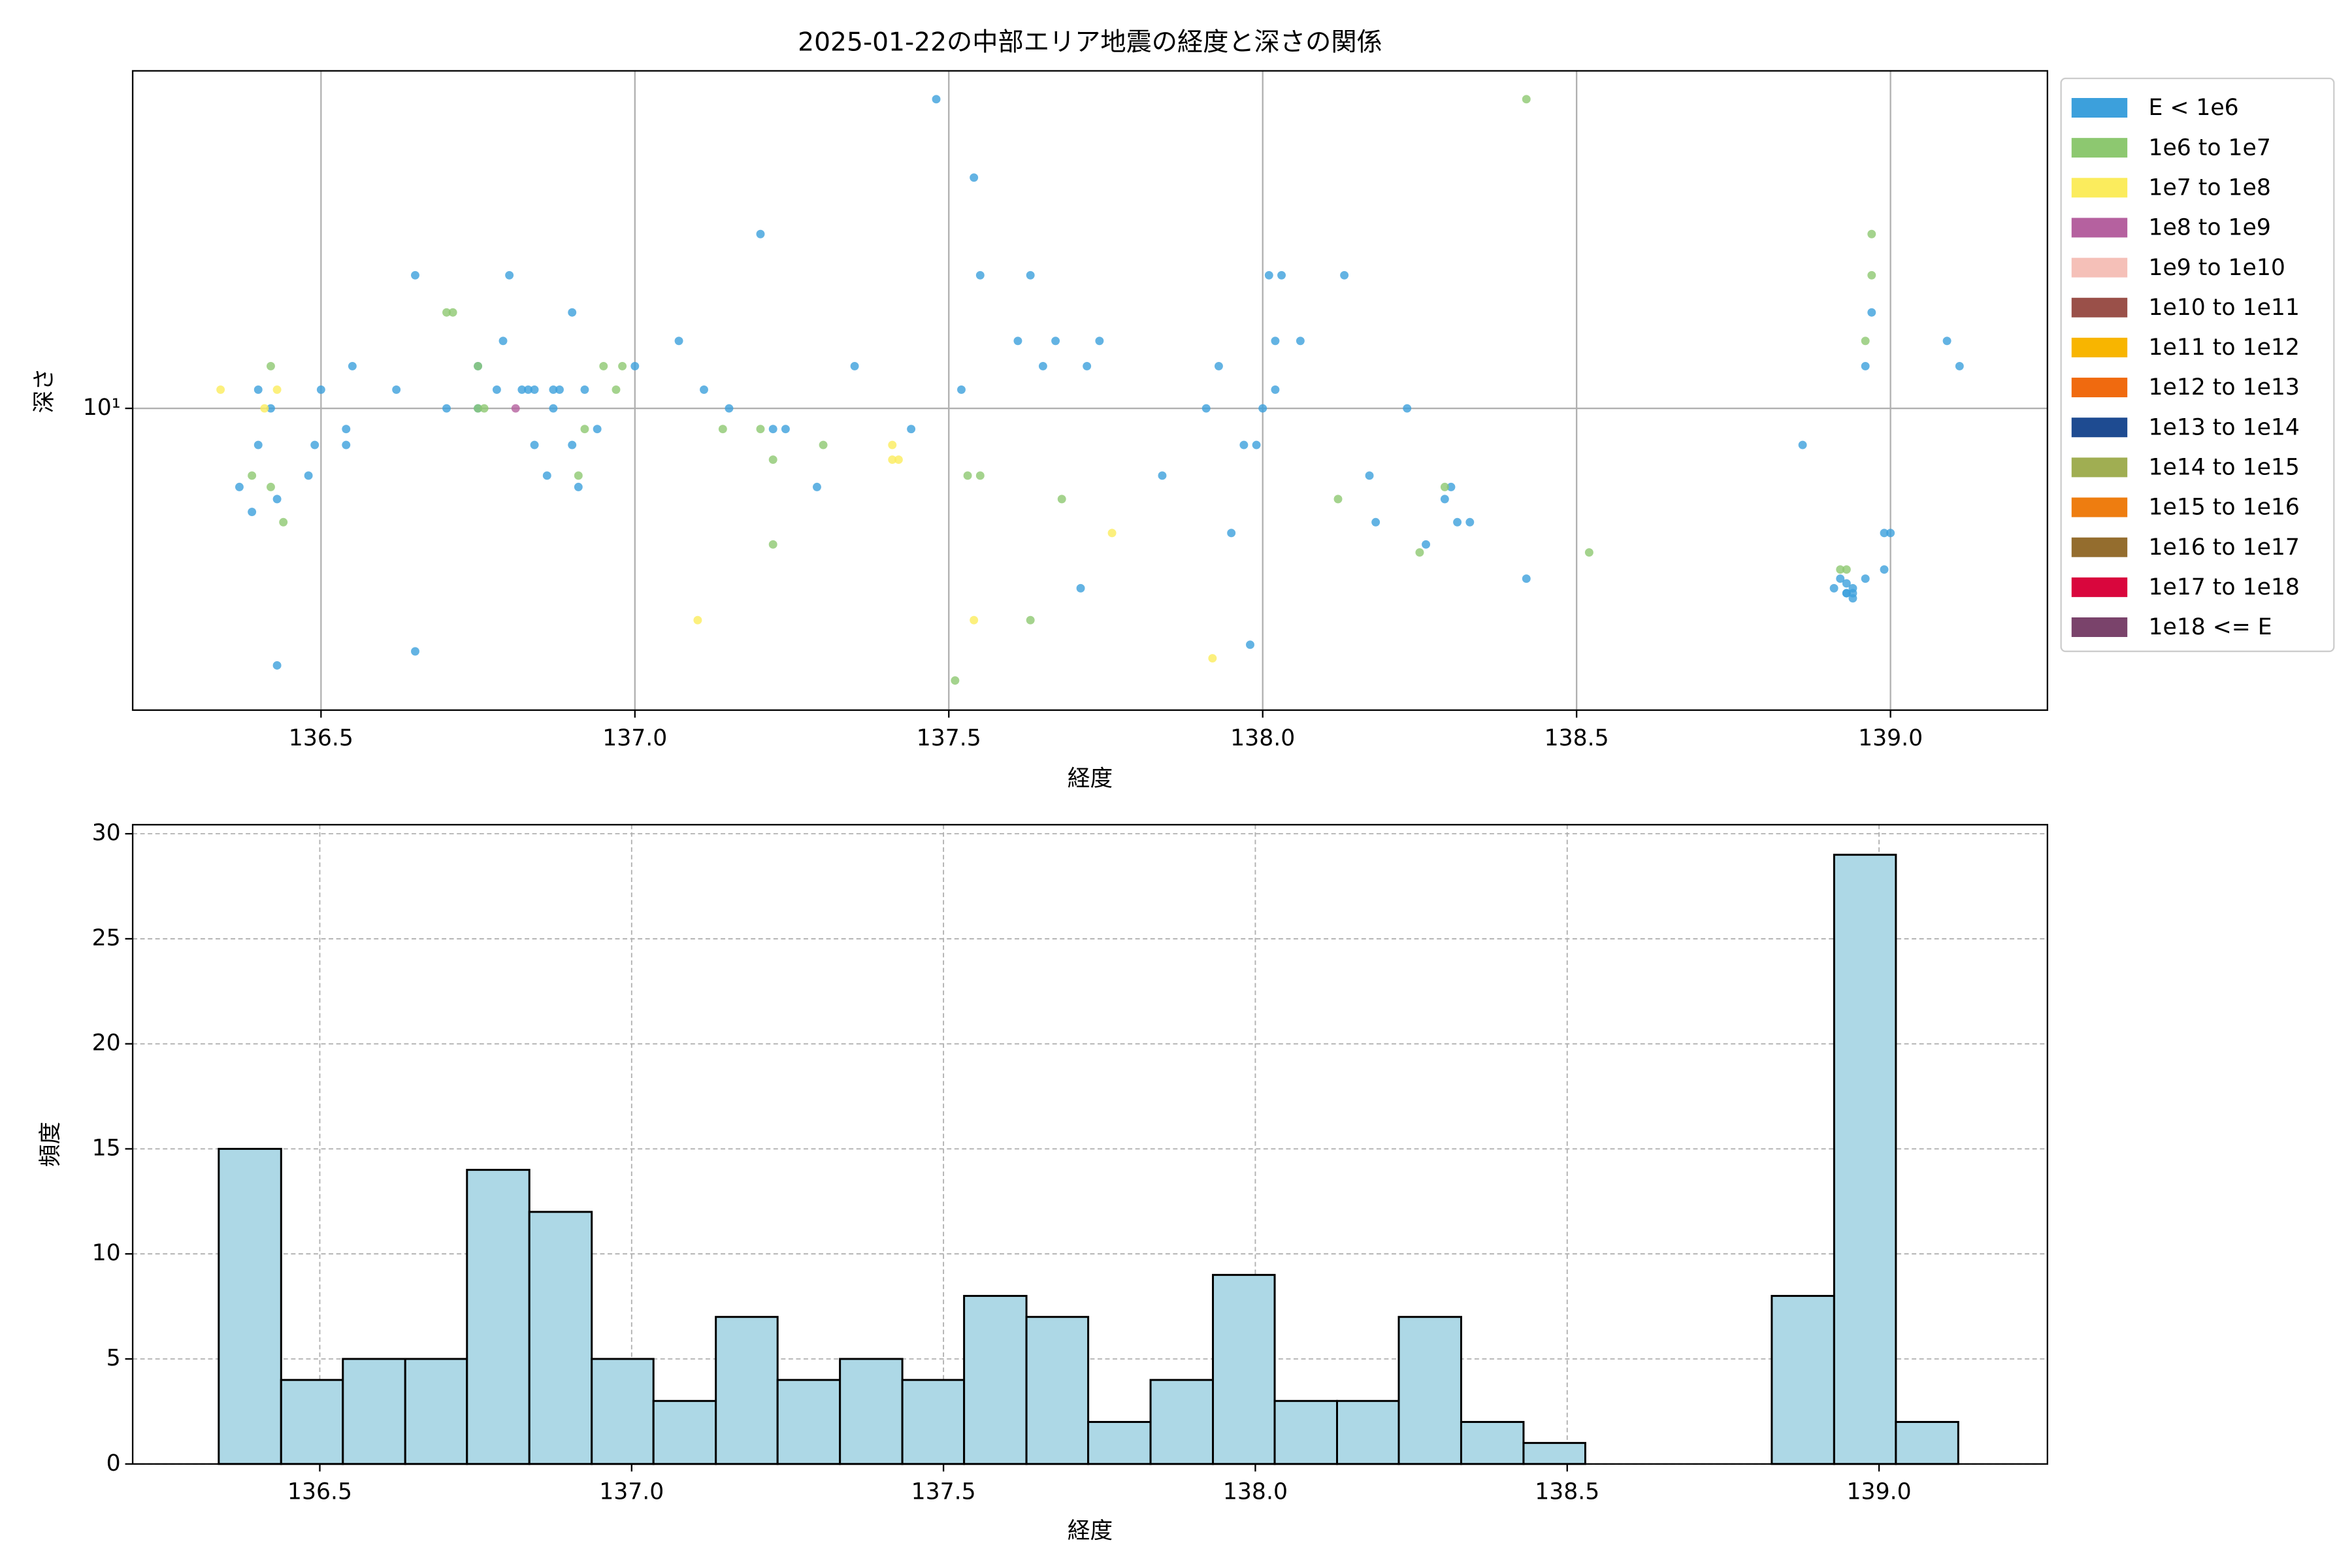 This screenshot has height=1568, width=2352. What do you see at coordinates (2216, 268) in the screenshot?
I see `legend-label: 1e9 to 1e10` at bounding box center [2216, 268].